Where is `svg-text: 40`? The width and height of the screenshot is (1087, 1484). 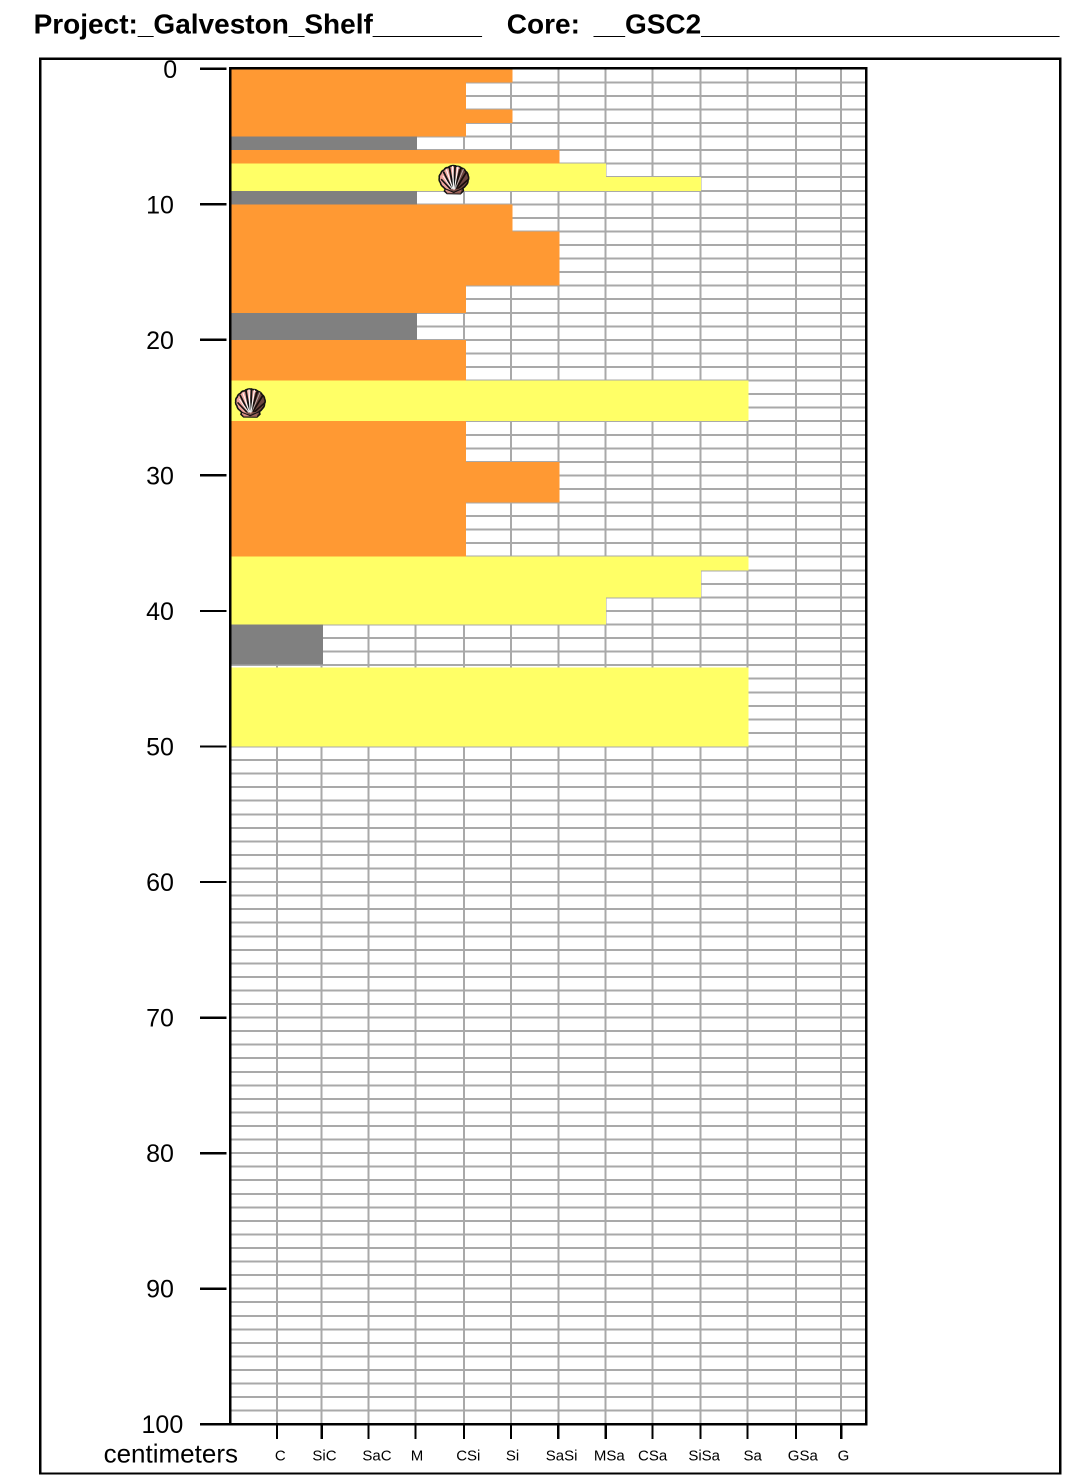
svg-text: 40 is located at coordinates (160, 612).